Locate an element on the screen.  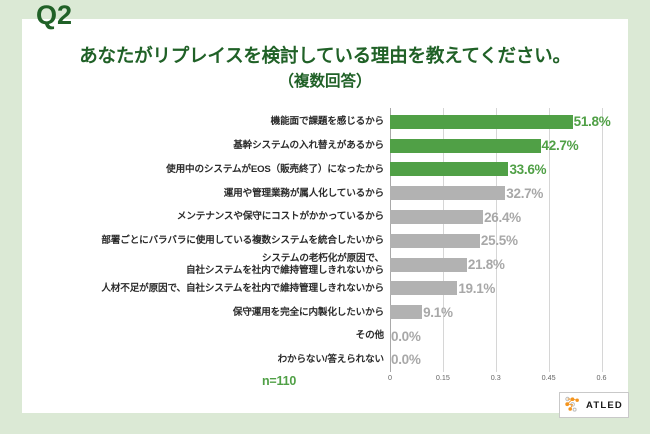
question-title: あなたがリプレイスを検討している理由を教えてください。 is located at coordinates (325, 55).